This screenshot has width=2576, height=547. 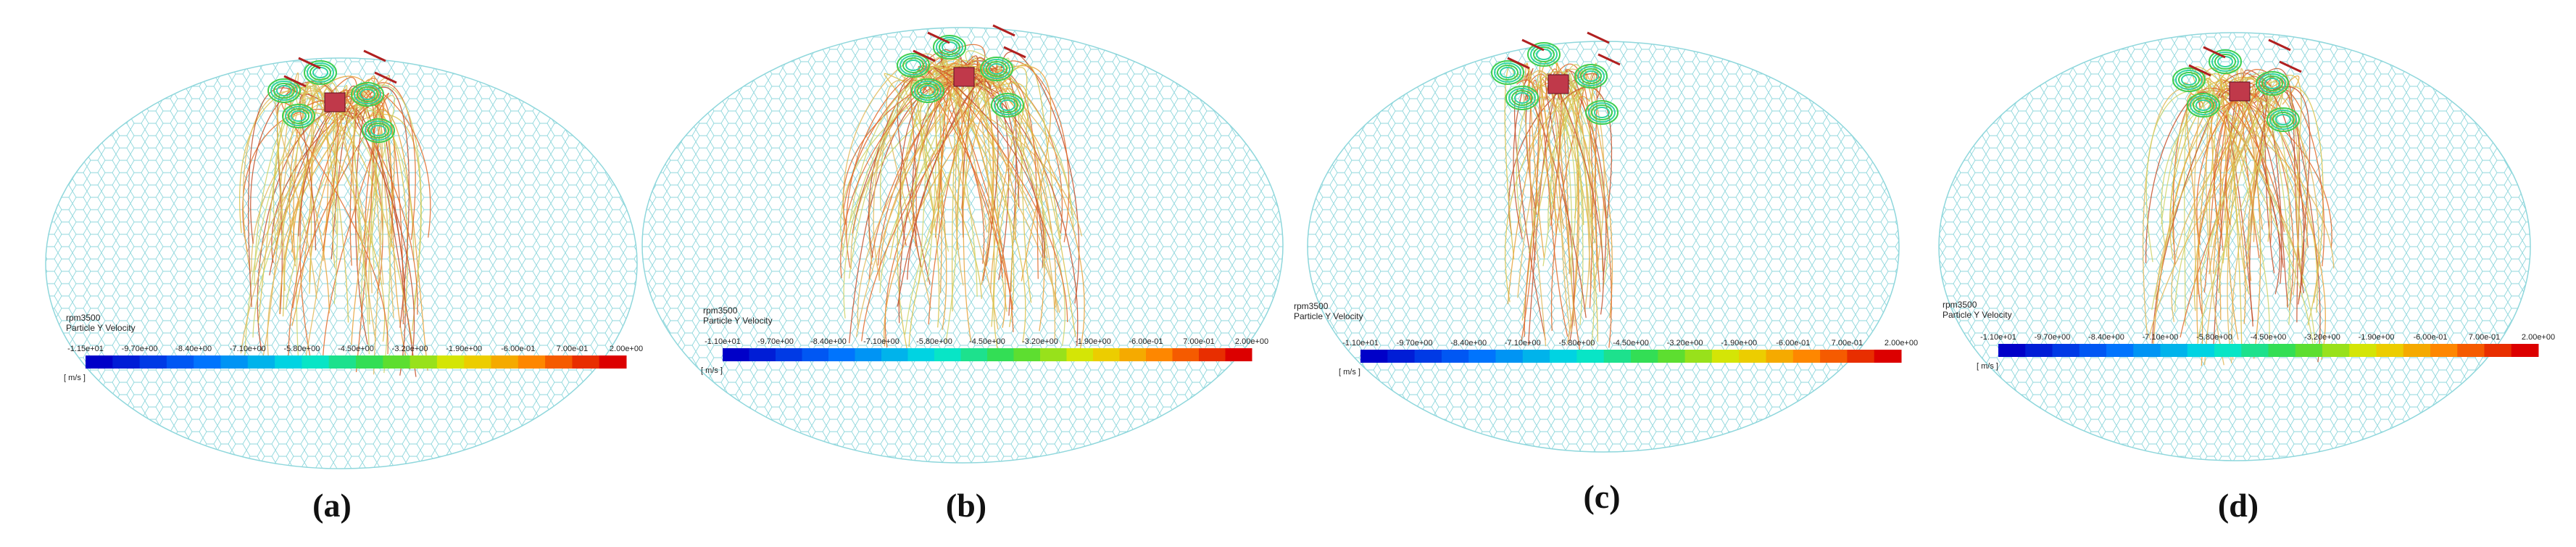 I want to click on colorbar-tick-label: -5.80e+00, so click(x=301, y=349).